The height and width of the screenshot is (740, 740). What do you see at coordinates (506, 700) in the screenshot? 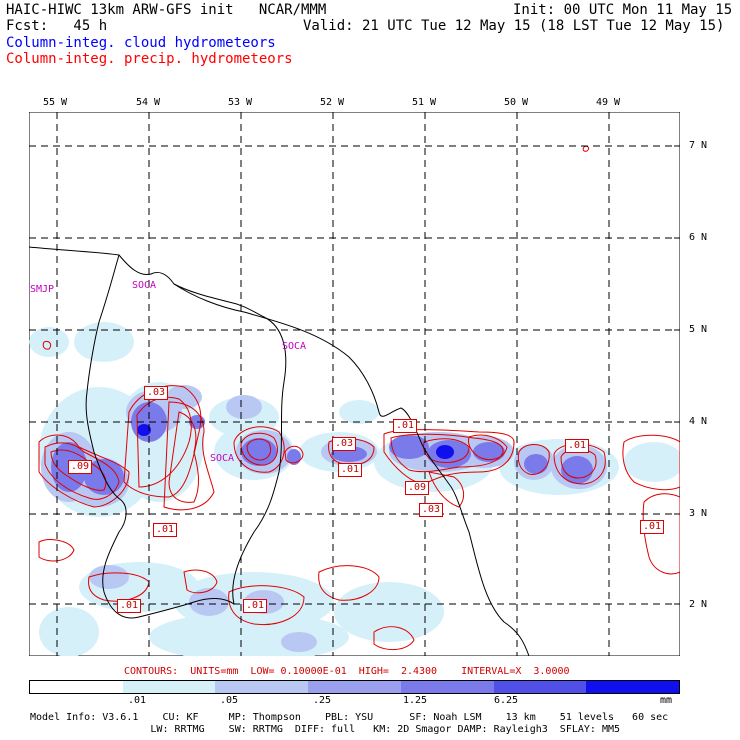
I see `colorbar-tick: 6.25` at bounding box center [506, 700].